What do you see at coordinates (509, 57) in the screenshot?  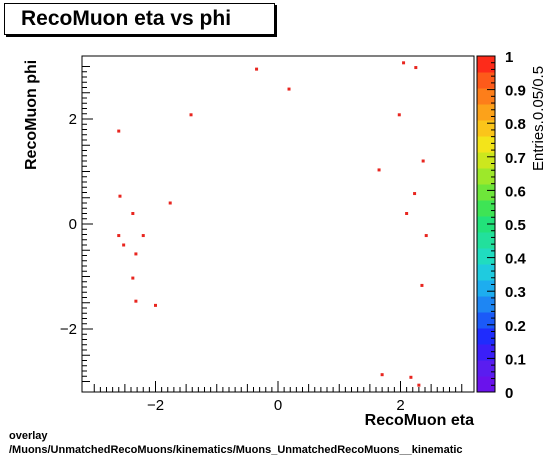 I see `z-tick-label: 1` at bounding box center [509, 57].